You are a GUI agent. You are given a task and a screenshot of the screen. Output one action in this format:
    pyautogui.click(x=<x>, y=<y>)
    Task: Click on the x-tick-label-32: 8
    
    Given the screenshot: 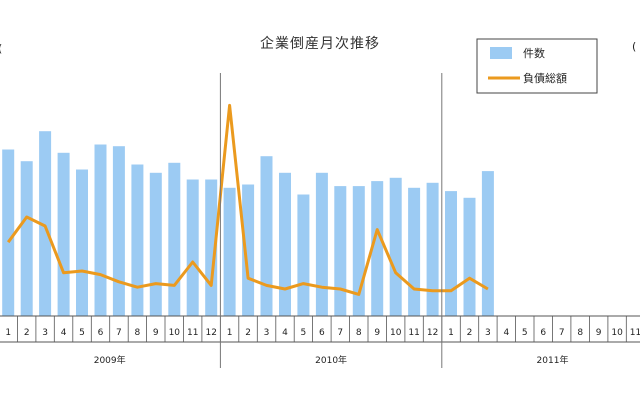 What is the action you would take?
    pyautogui.click(x=580, y=333)
    